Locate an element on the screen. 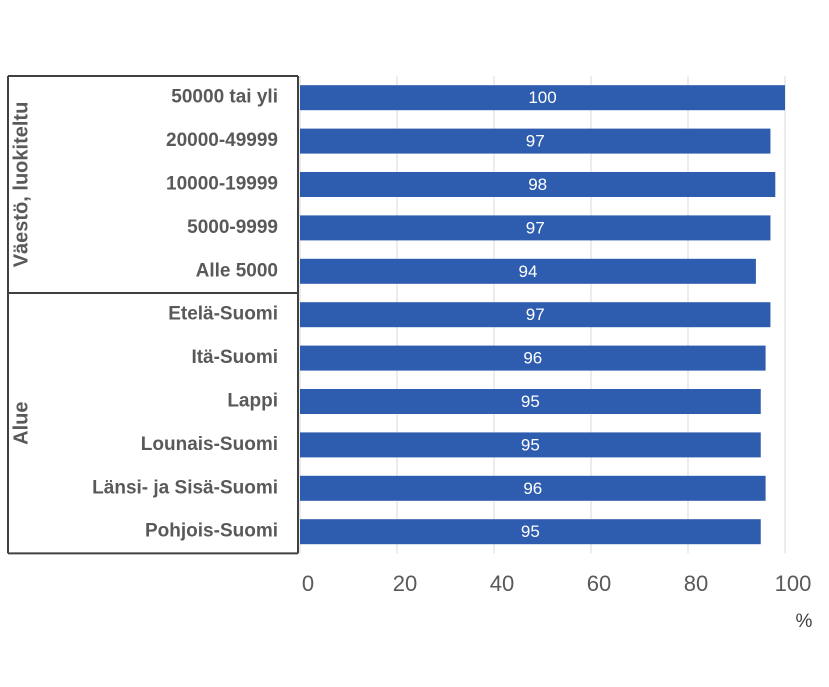  group-label: Väestö, luokiteltu is located at coordinates (21, 185).